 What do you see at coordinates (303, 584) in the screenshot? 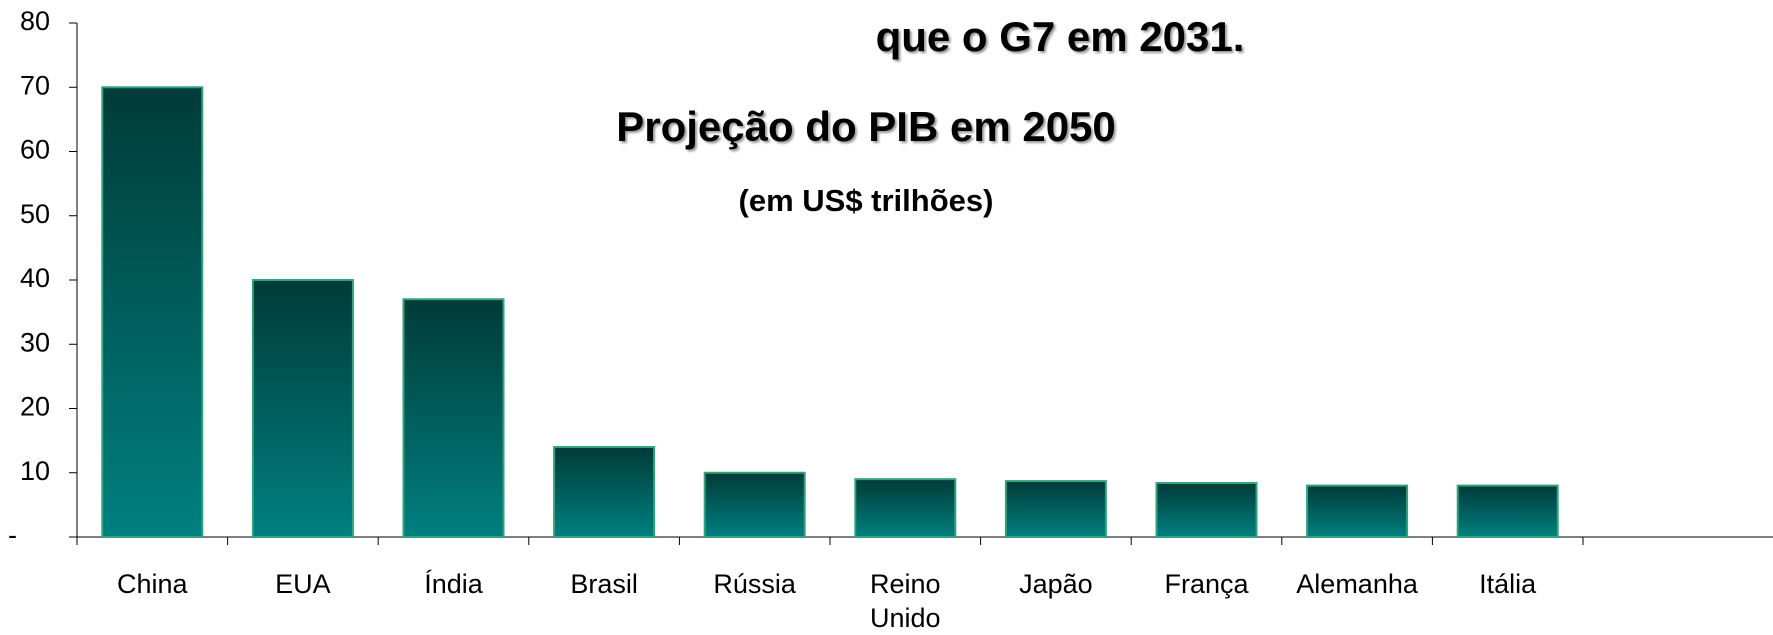
I see `x-tick-label: EUA` at bounding box center [303, 584].